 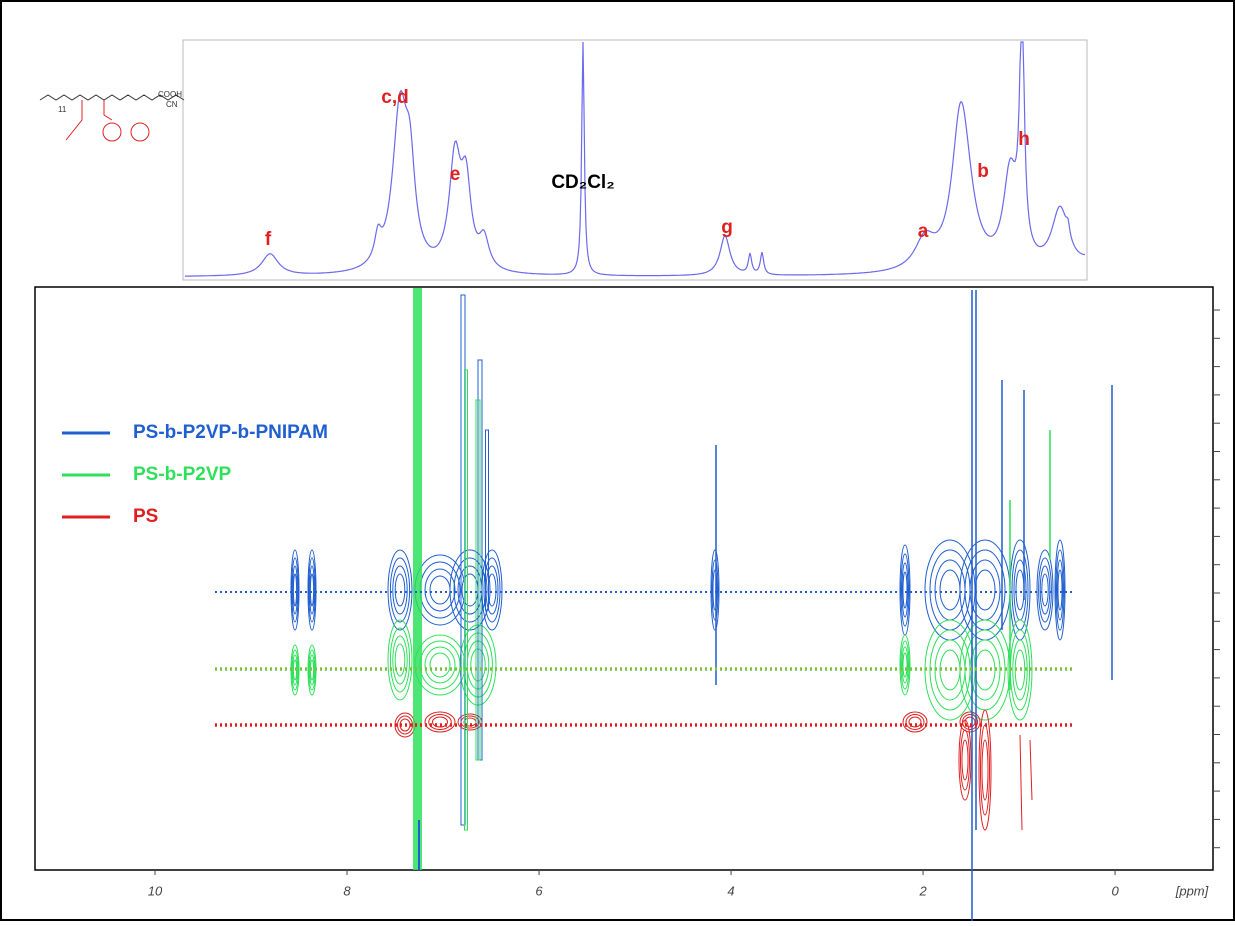 I want to click on x-axis-label: [ppm], so click(x=1192, y=890).